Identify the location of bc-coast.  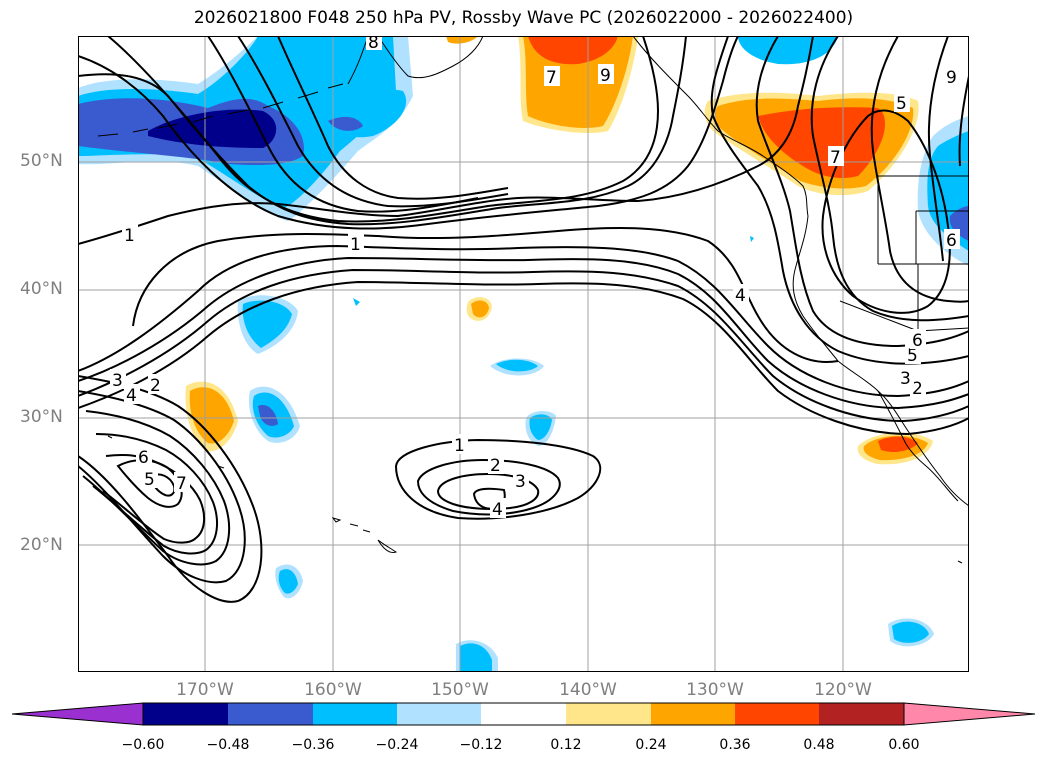
(720, 126).